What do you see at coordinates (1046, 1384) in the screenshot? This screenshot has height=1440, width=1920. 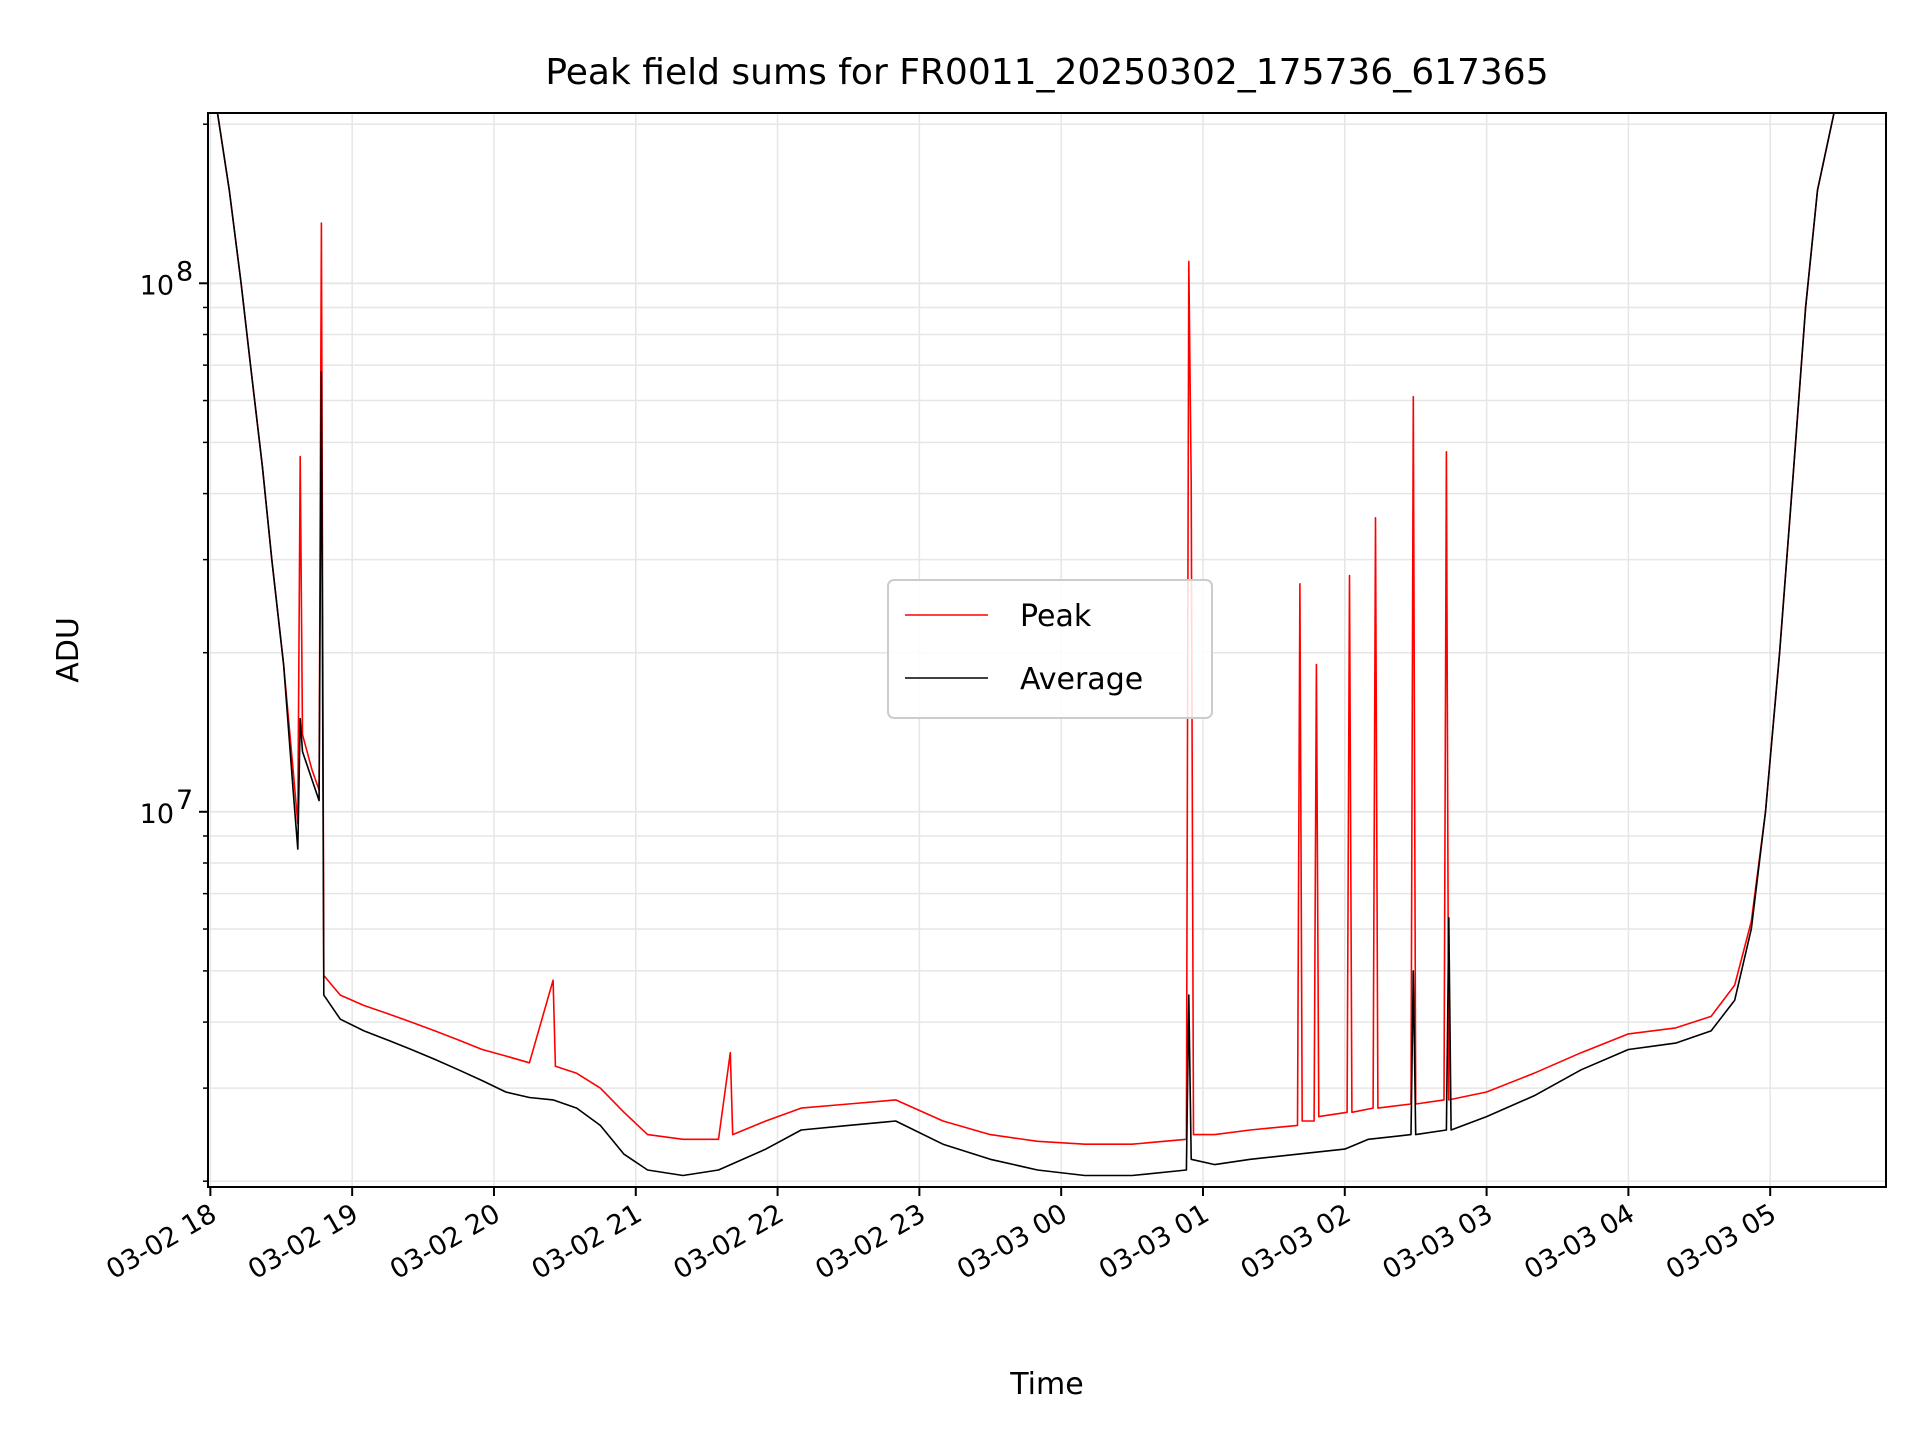 I see `x-axis-label: Time` at bounding box center [1046, 1384].